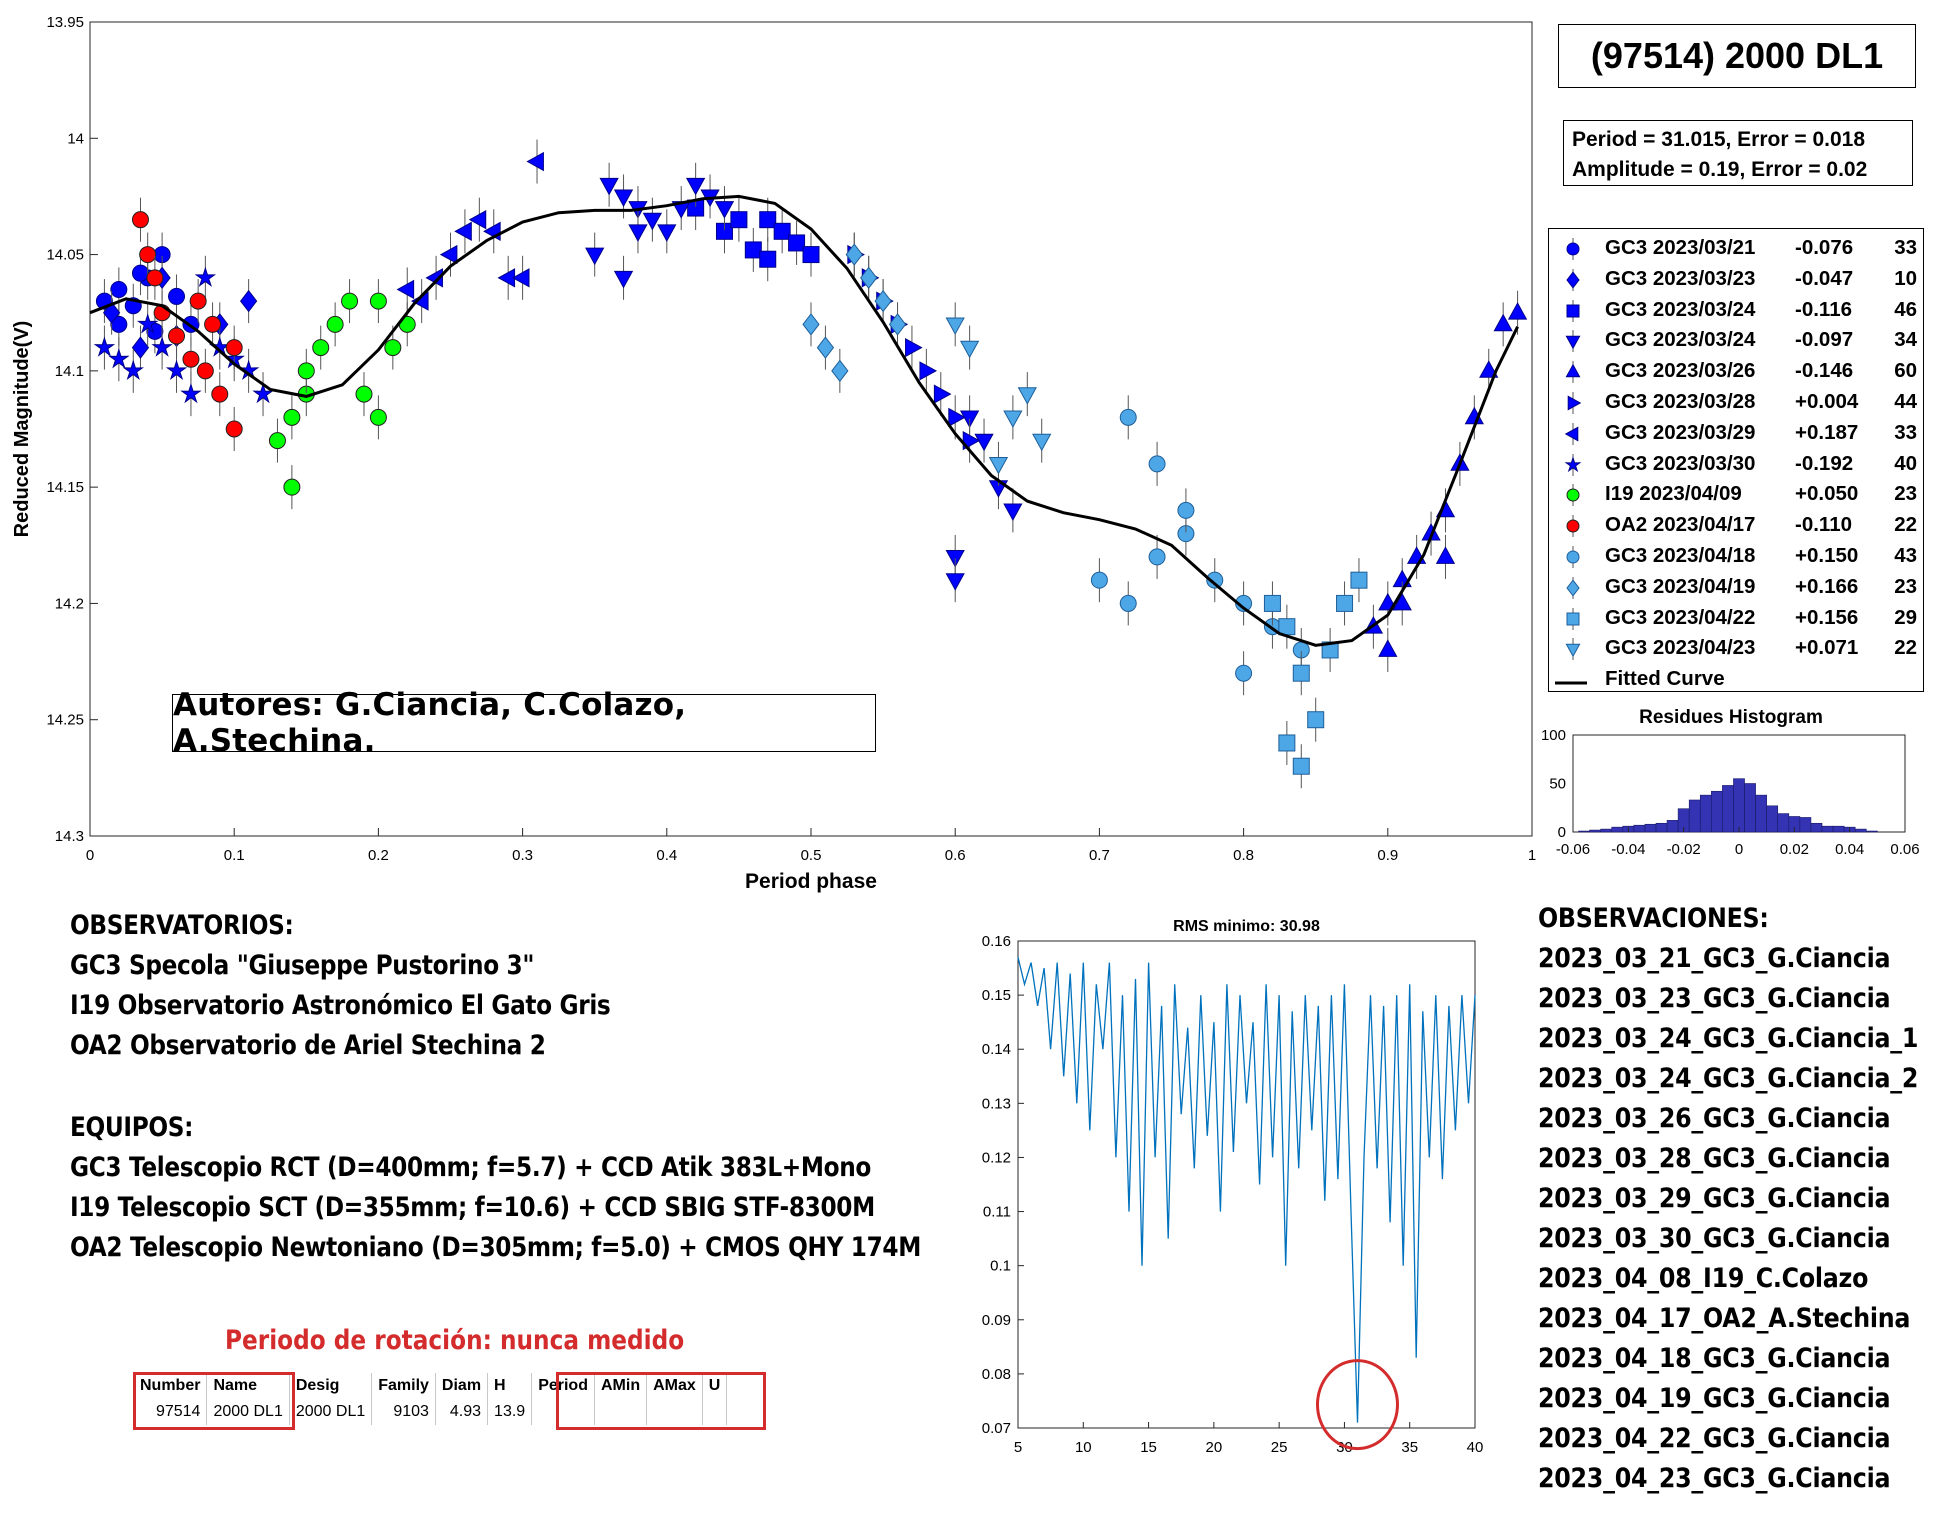 The image size is (1934, 1515). I want to click on y-tick-label: 14, so click(75, 138).